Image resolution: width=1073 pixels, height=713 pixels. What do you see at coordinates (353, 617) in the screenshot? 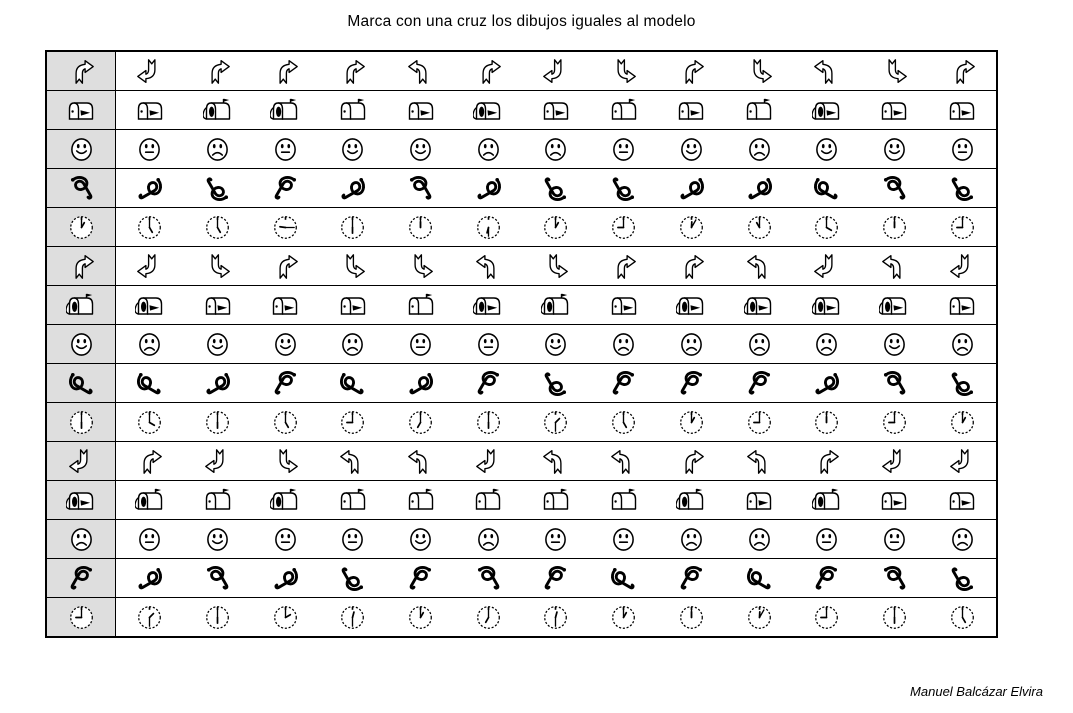
I see `symbol-cell-r15c4` at bounding box center [353, 617].